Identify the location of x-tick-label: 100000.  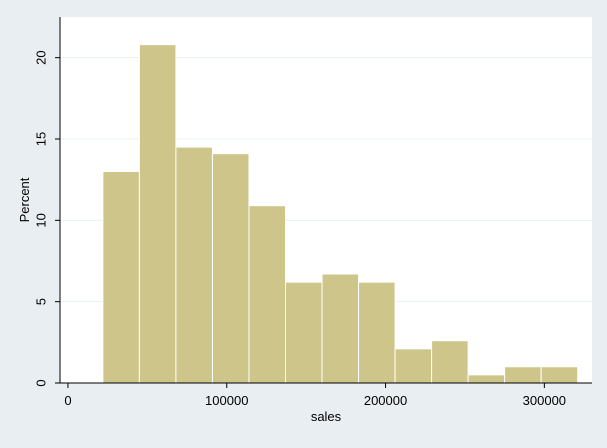
(226, 400).